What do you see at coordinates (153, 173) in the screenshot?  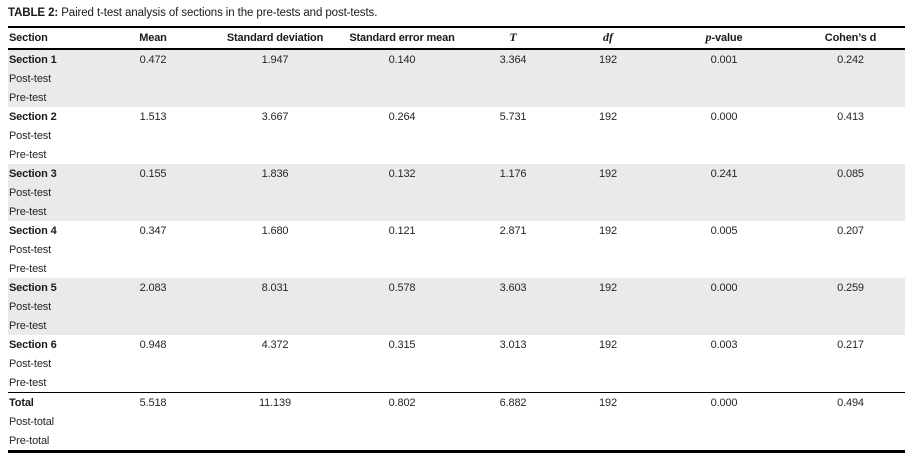 I see `cell-mean: 0.155` at bounding box center [153, 173].